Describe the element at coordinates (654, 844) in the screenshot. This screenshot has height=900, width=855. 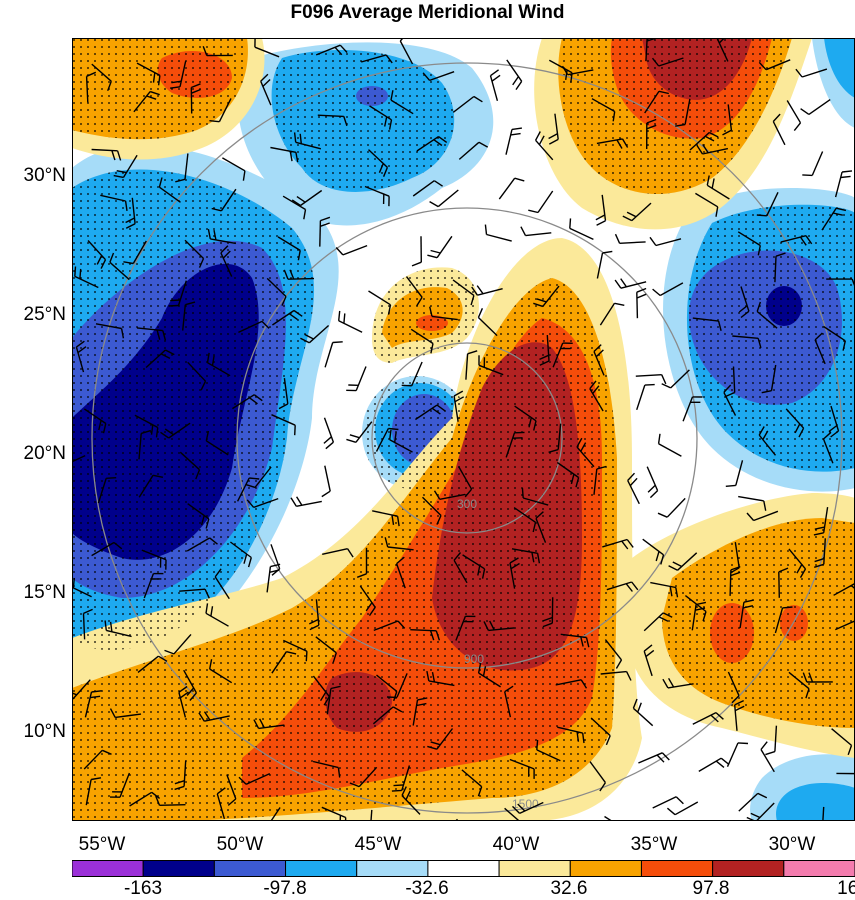
I see `lon-label-35w: 35°W` at that location.